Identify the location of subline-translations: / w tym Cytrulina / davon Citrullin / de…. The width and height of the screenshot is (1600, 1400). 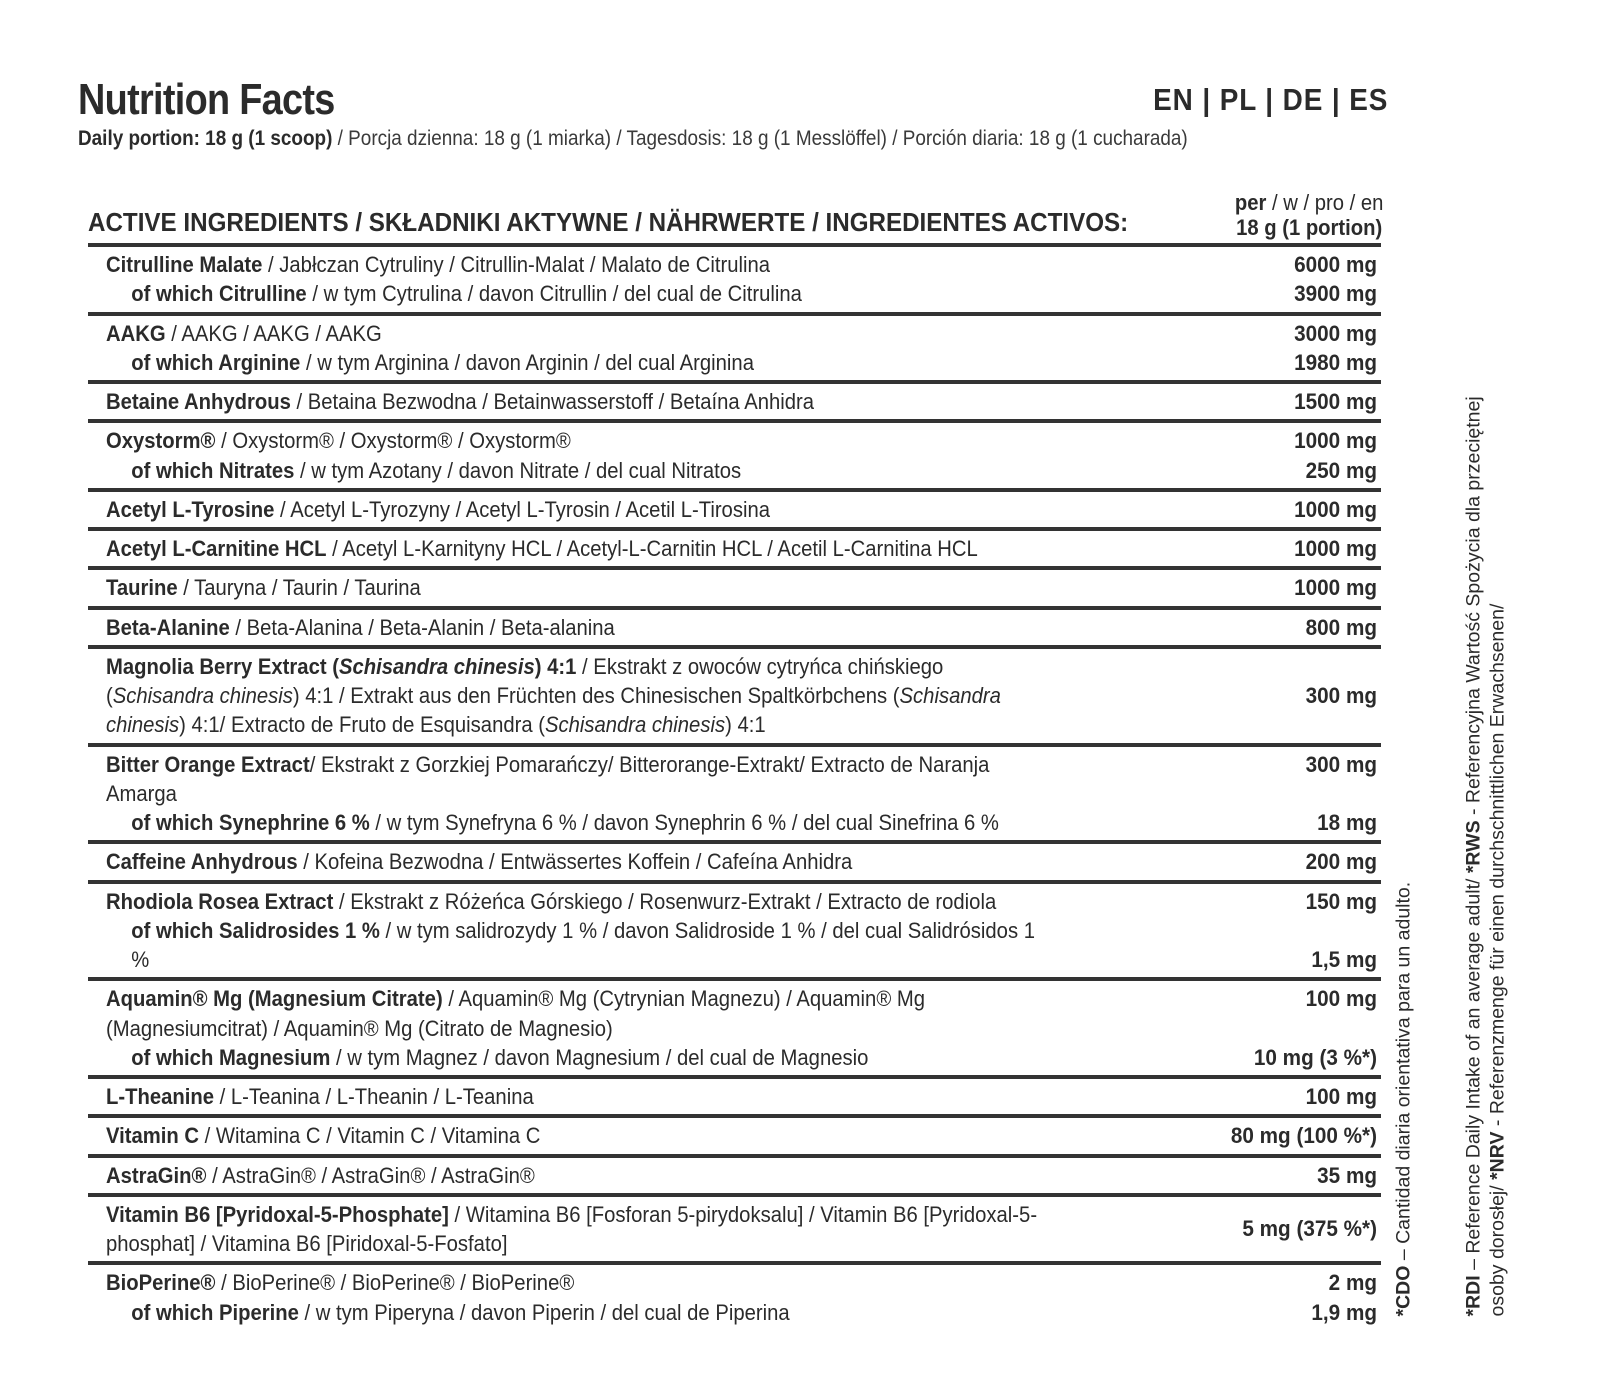
(554, 294).